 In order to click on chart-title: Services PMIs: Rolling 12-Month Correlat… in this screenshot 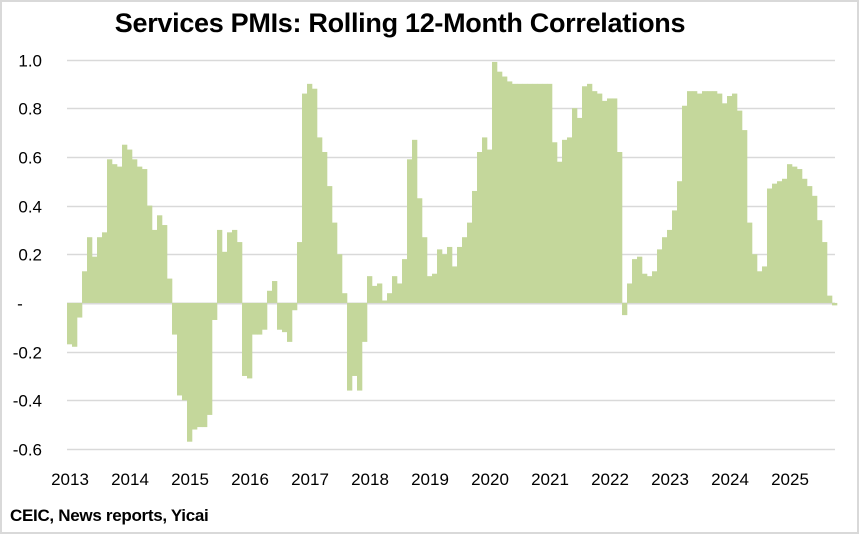, I will do `click(400, 23)`.